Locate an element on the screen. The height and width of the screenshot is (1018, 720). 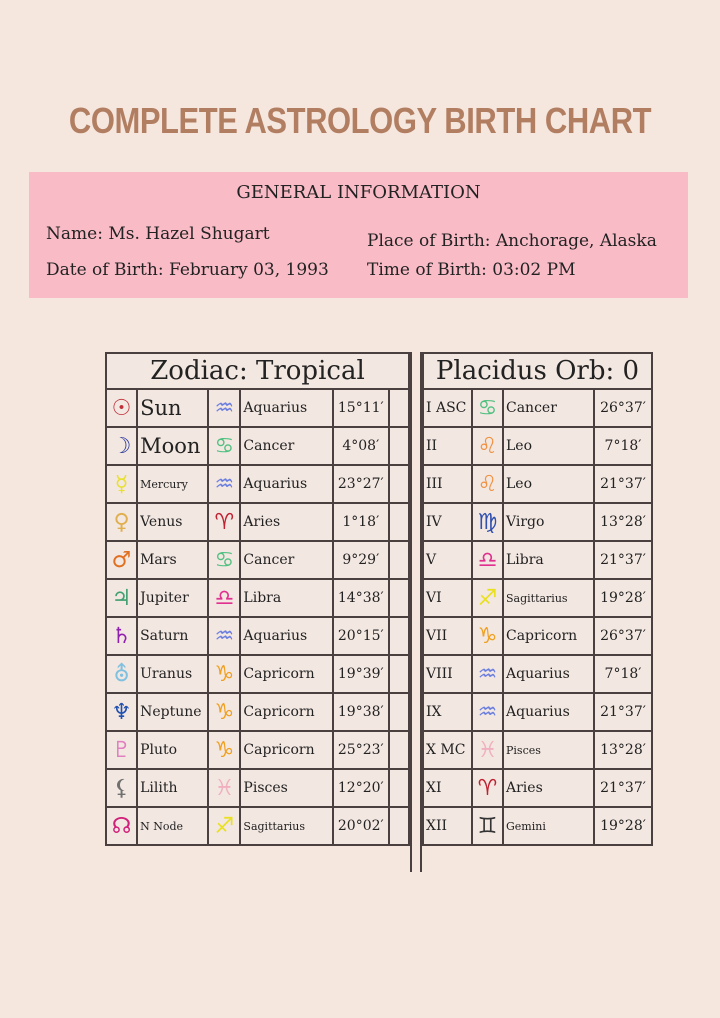
sign-glyph-icon: ♊︎ is located at coordinates (487, 826).